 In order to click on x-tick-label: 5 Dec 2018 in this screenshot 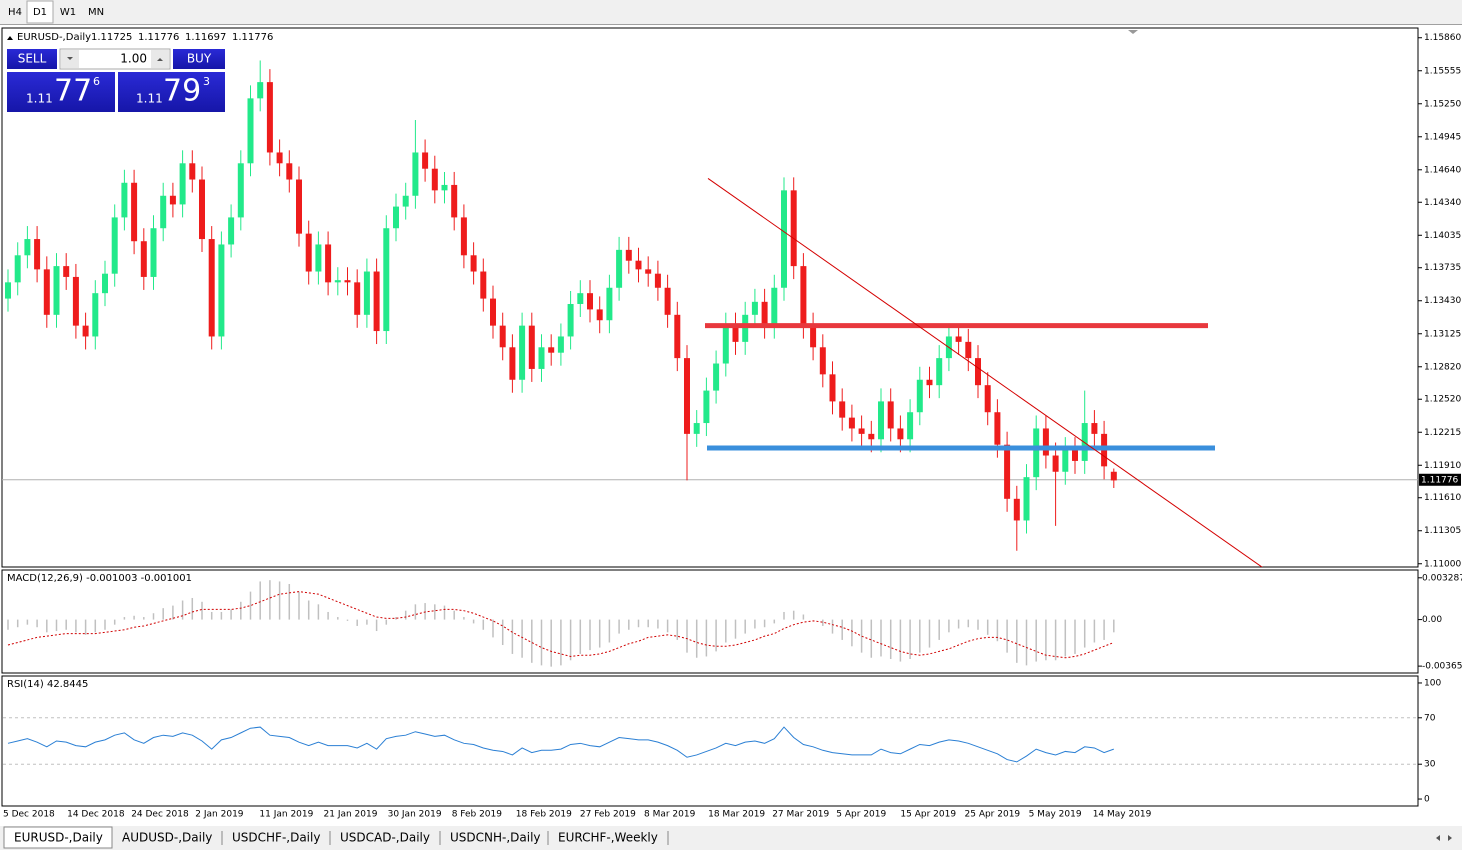, I will do `click(29, 815)`.